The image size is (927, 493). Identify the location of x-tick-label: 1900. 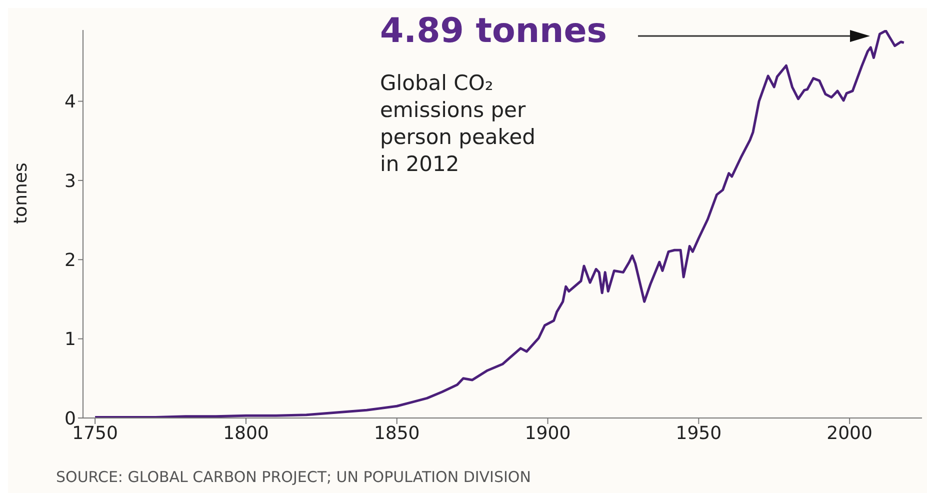
(547, 433).